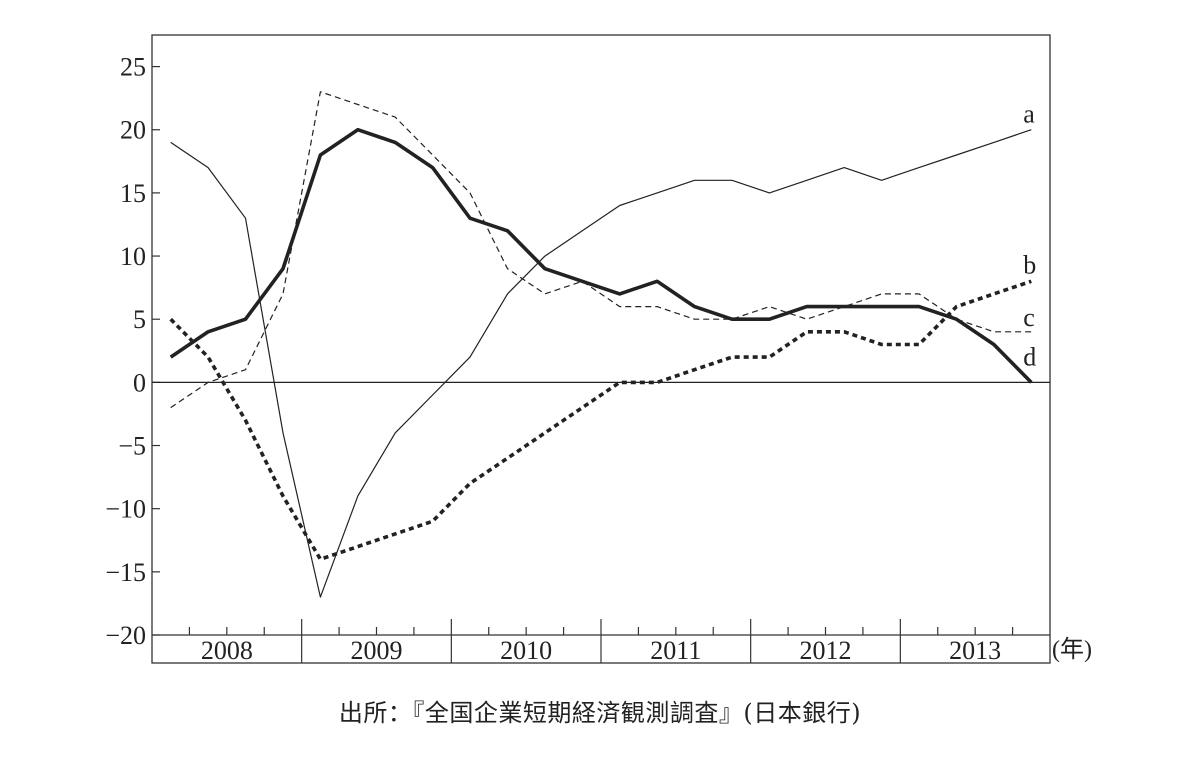  Describe the element at coordinates (139, 382) in the screenshot. I see `y-tick-label: 0` at that location.